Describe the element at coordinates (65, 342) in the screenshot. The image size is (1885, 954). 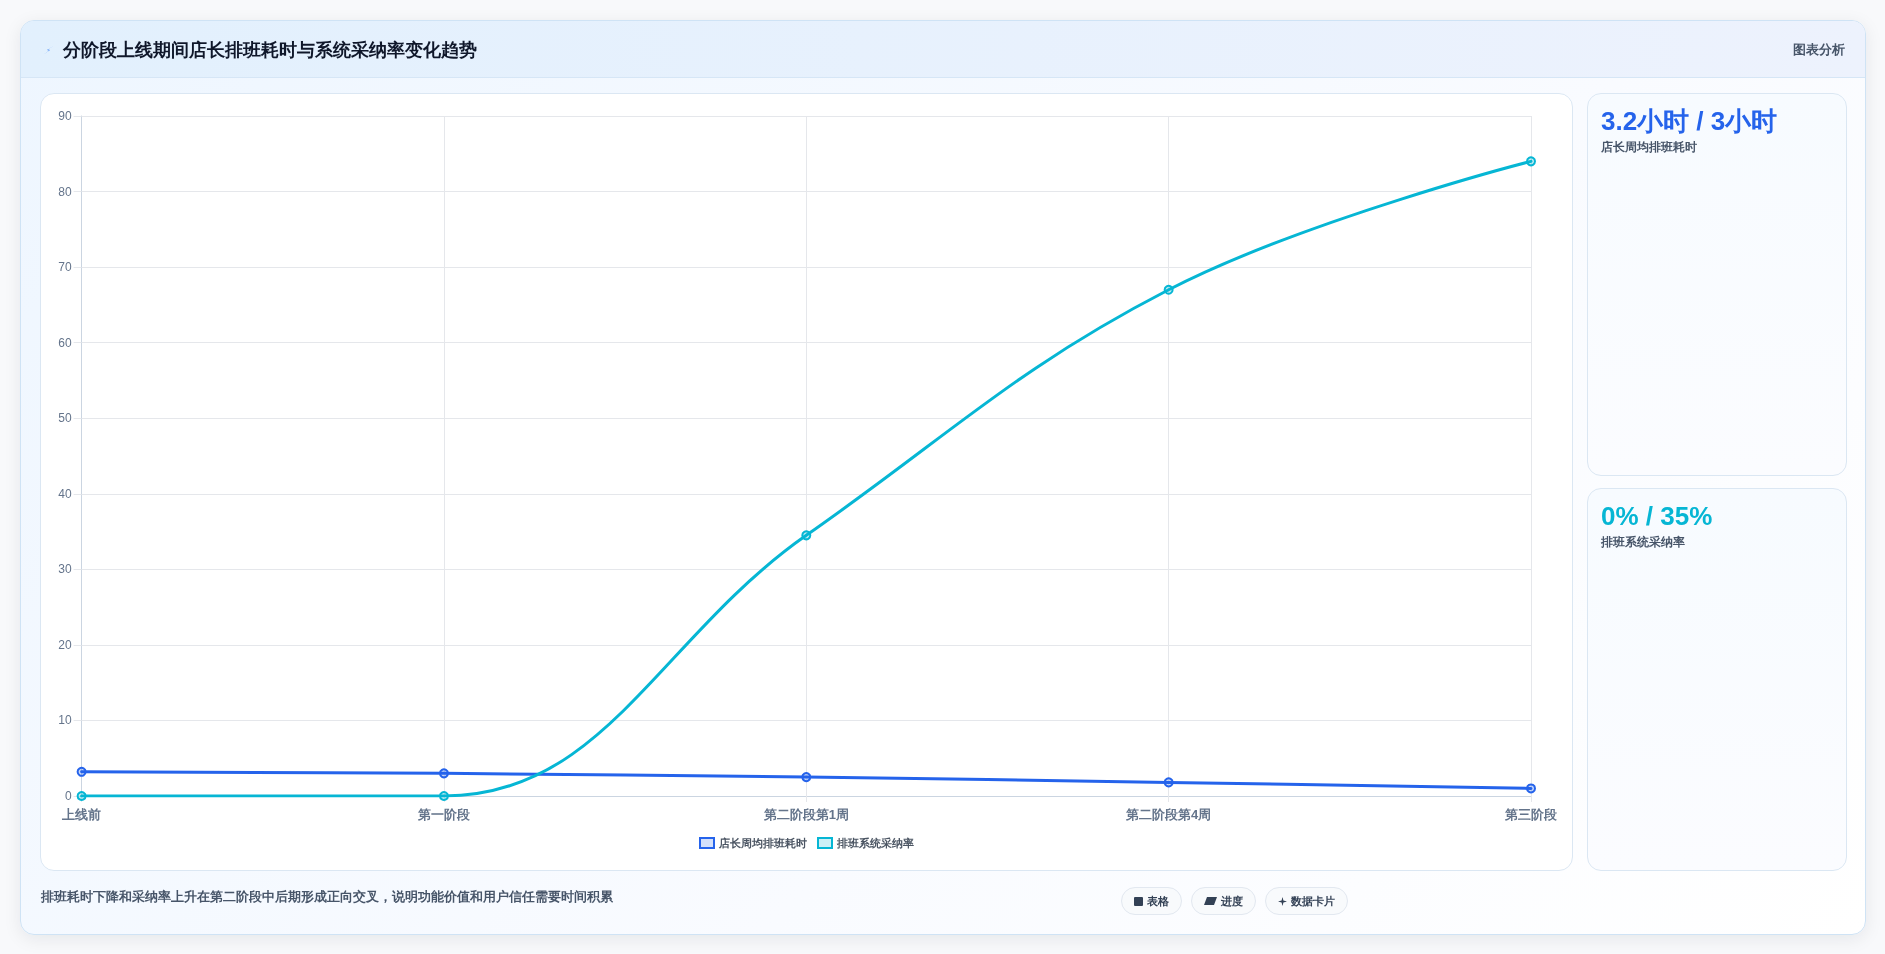
I see `y-tick-label: 60` at that location.